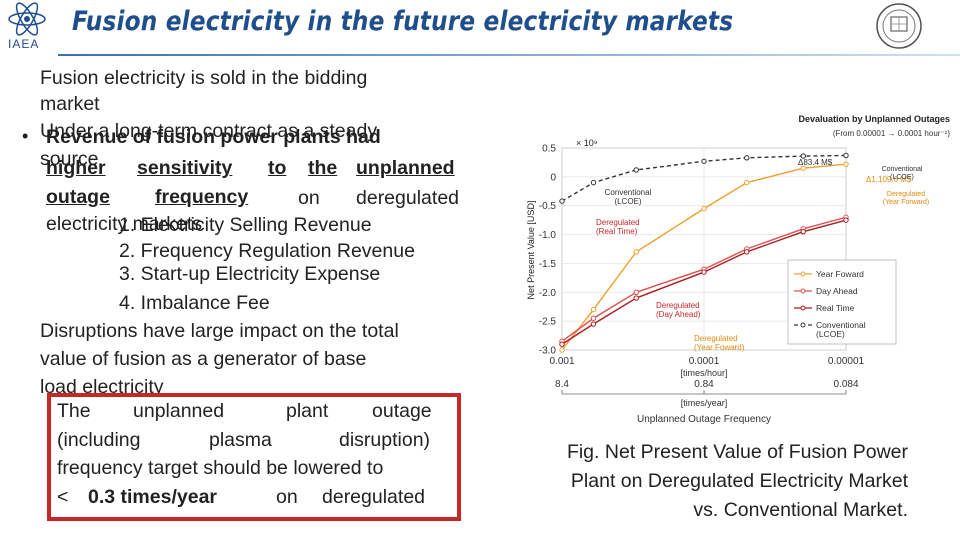 This screenshot has height=540, width=960. I want to click on chart-x-tick-label-year: 0.084, so click(845, 384).